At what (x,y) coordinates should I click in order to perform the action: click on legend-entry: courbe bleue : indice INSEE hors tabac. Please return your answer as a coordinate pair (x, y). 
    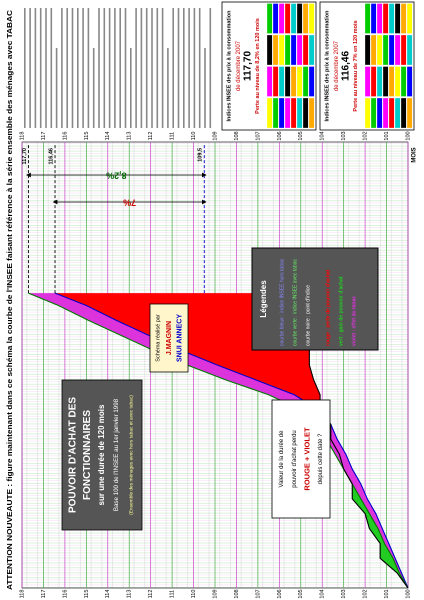
    Looking at the image, I should click on (282, 302).